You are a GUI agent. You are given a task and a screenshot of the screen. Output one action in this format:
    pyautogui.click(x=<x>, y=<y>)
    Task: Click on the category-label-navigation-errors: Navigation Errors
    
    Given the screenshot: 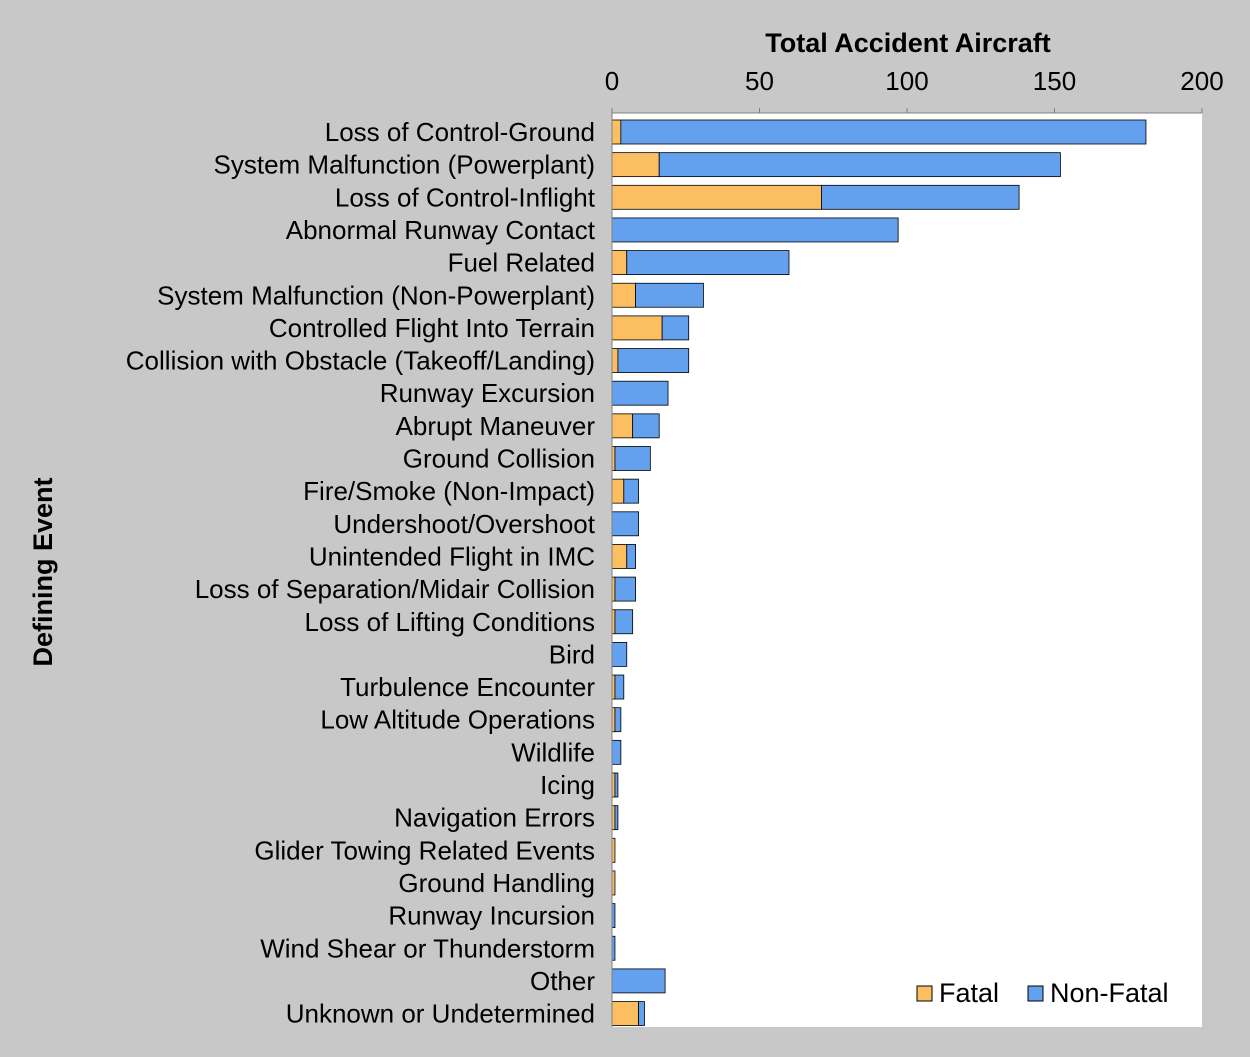 What is the action you would take?
    pyautogui.click(x=494, y=818)
    